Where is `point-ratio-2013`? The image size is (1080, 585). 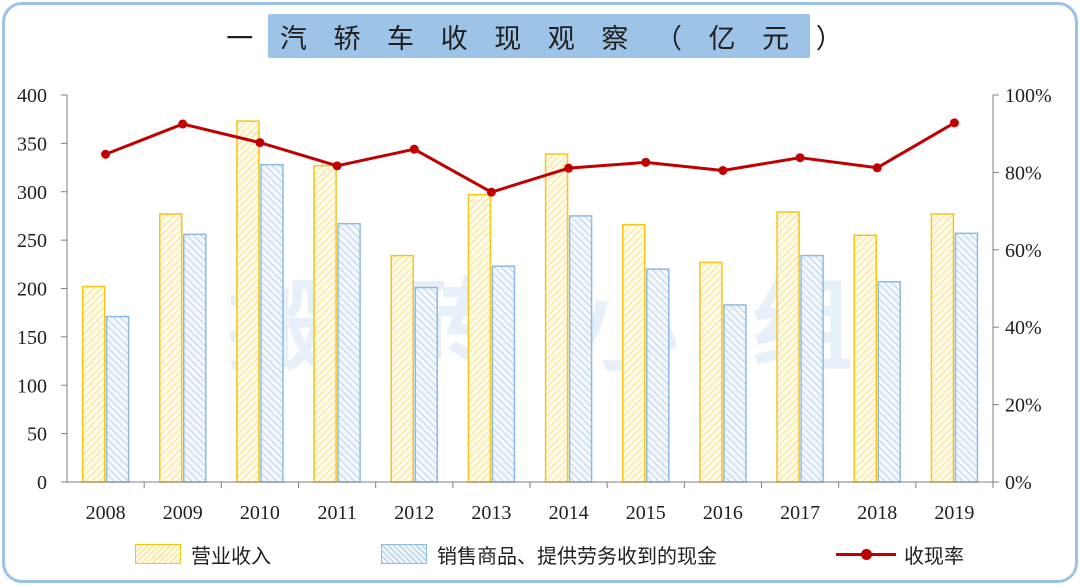
point-ratio-2013 is located at coordinates (491, 192).